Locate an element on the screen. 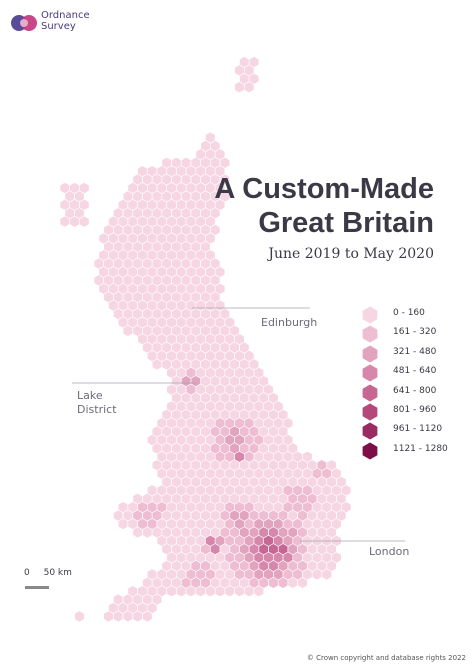  map-subtitle: June 2019 to May 2020 is located at coordinates (351, 254).